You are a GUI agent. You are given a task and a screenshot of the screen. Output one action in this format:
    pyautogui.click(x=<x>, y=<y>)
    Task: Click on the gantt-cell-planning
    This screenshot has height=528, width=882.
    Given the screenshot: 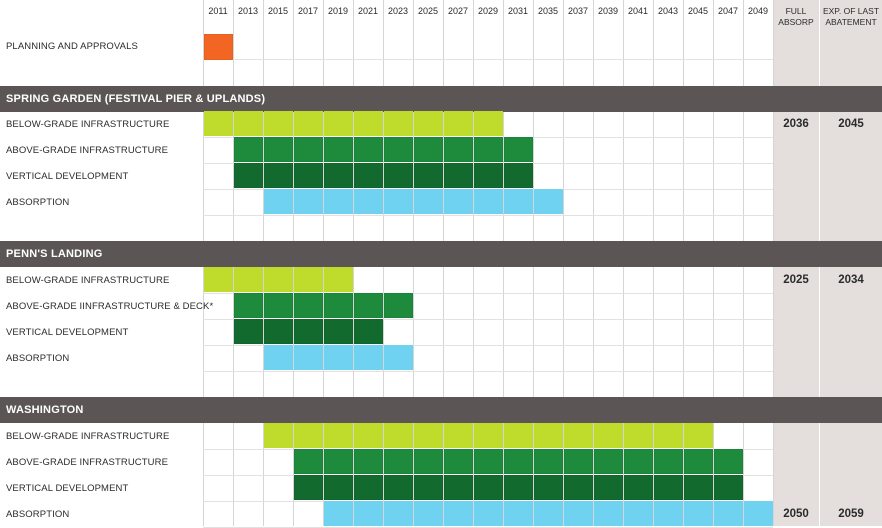 What is the action you would take?
    pyautogui.click(x=218, y=47)
    